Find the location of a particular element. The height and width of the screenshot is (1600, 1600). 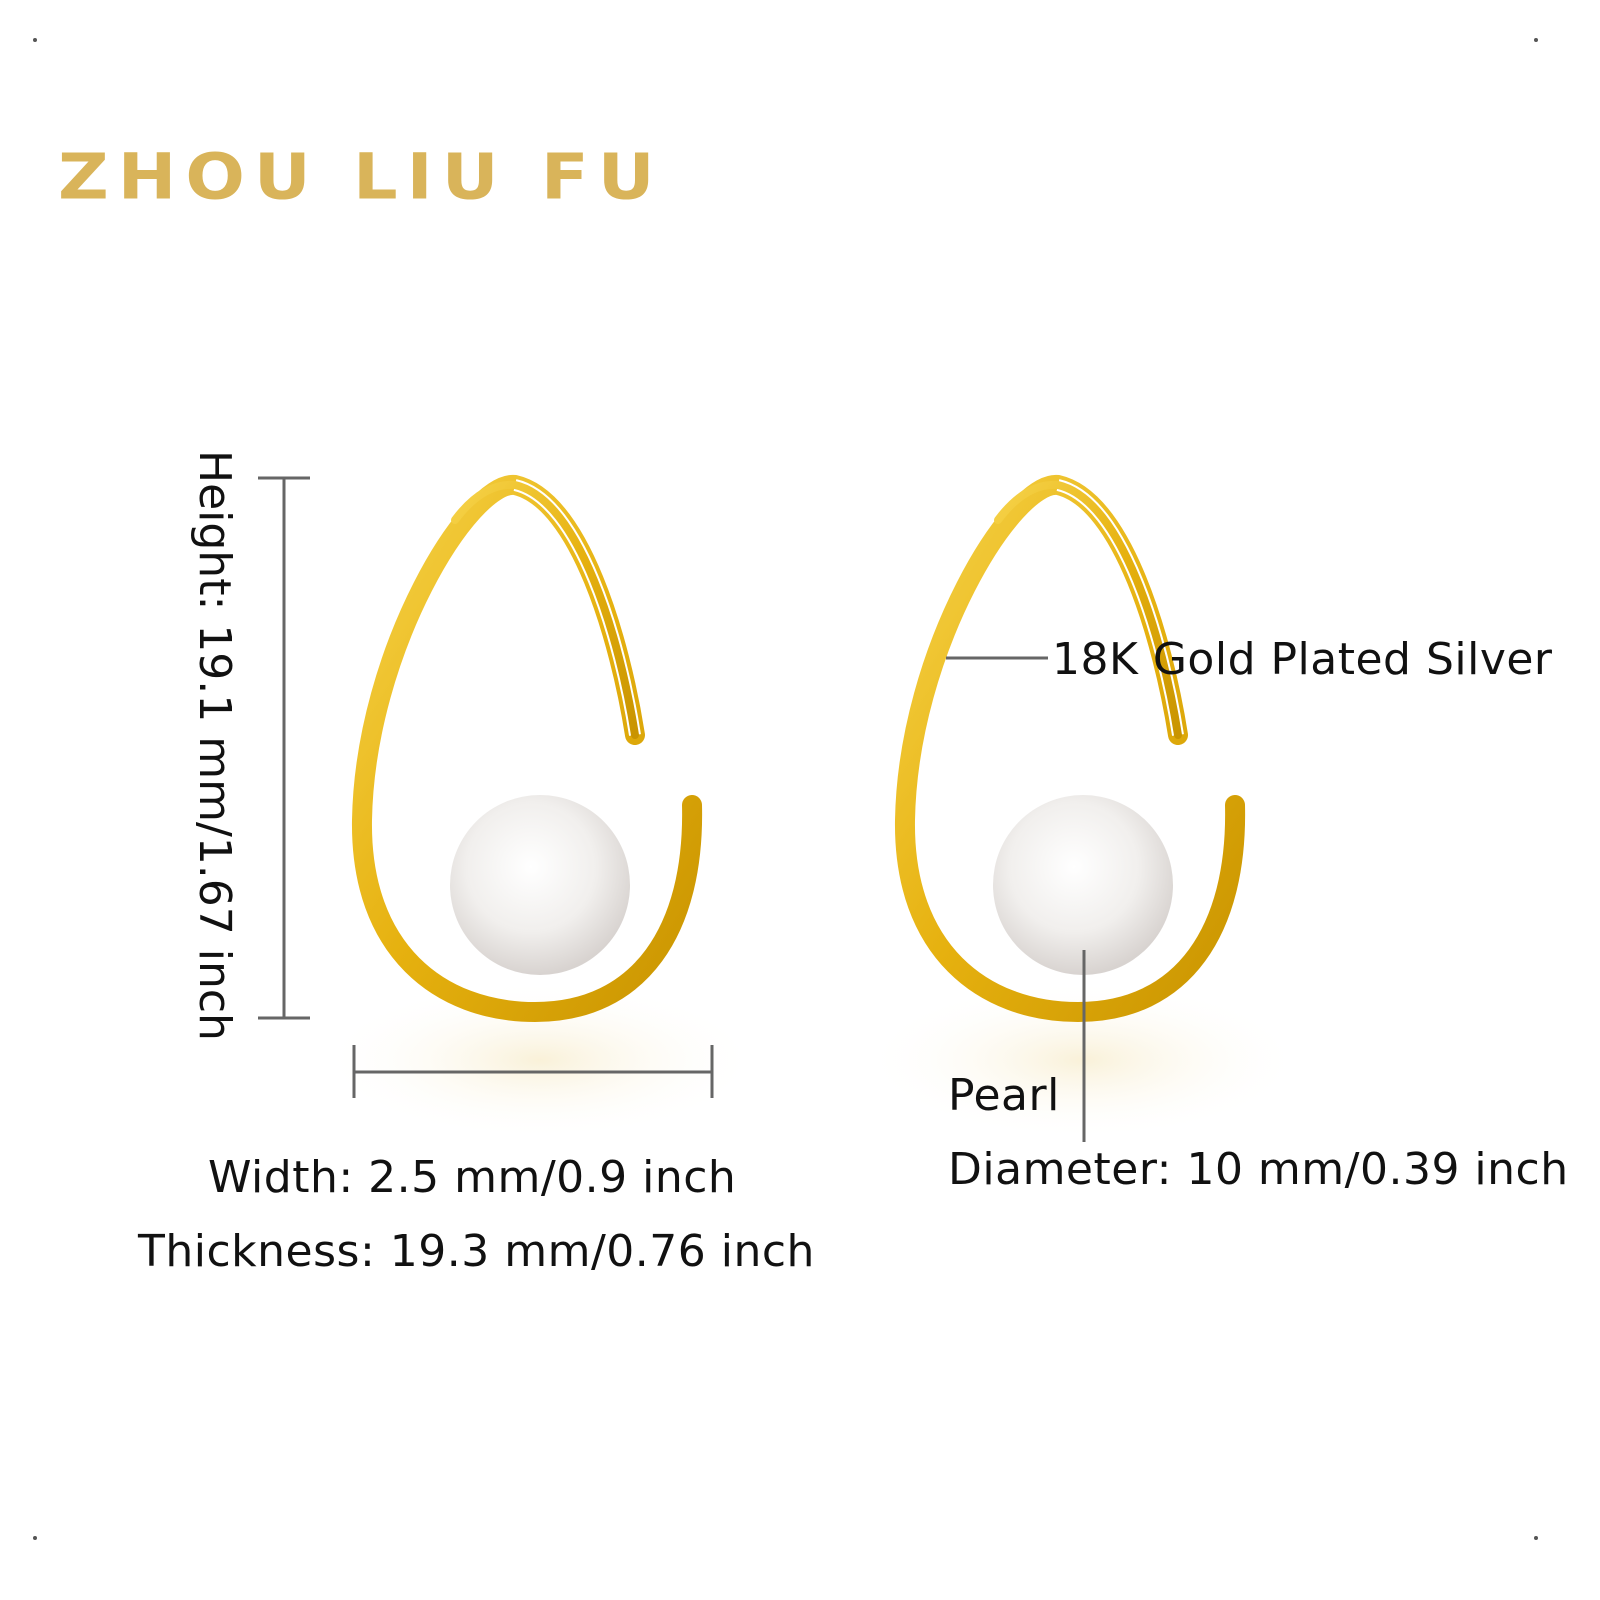

width-label: Width: 2.5 mm/0.9 inch is located at coordinates (472, 1177).